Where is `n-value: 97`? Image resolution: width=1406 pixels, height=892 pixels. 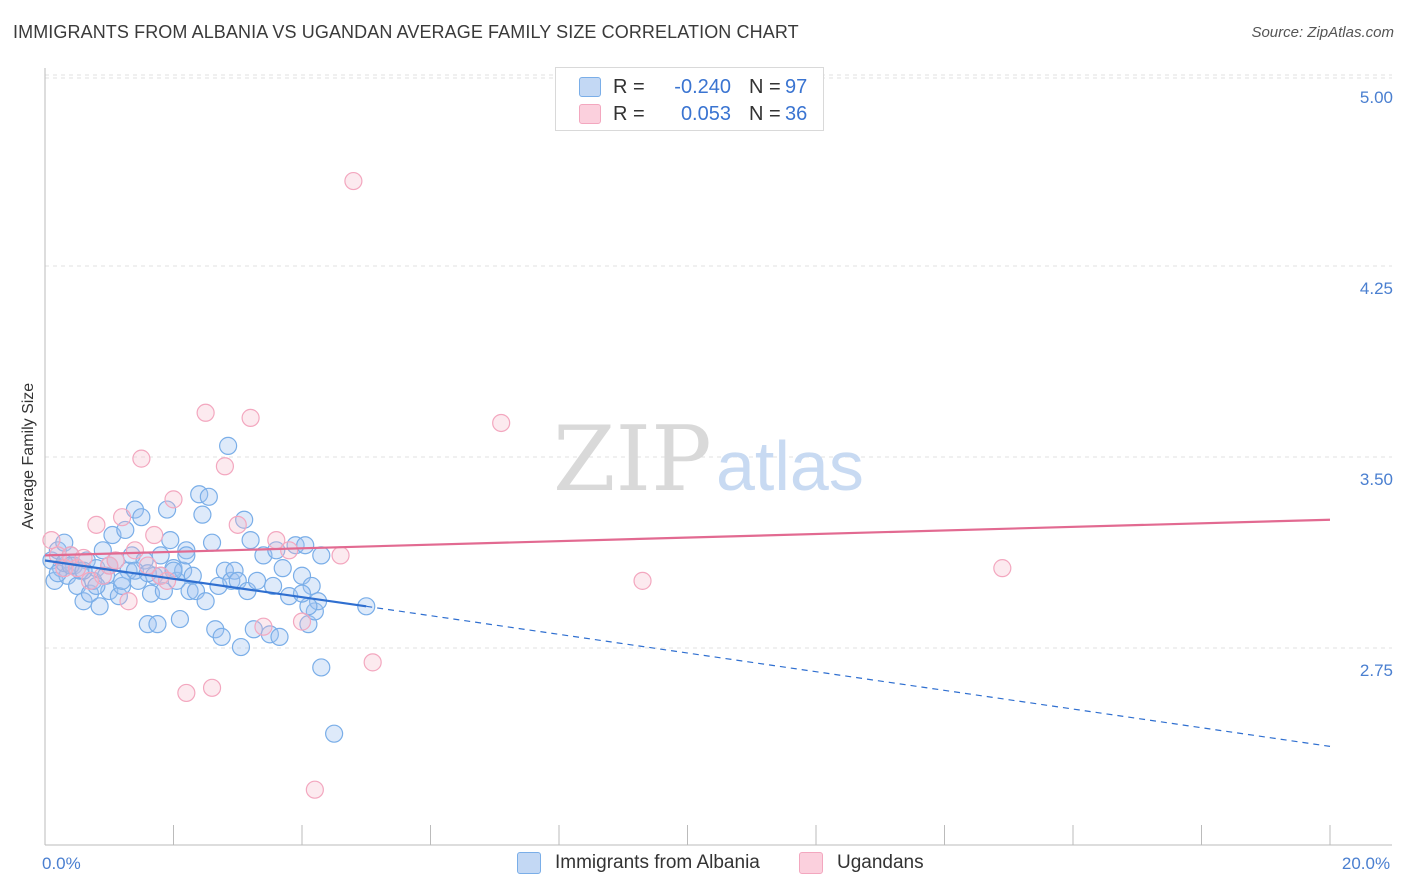
n-value: 97 is located at coordinates (796, 86).